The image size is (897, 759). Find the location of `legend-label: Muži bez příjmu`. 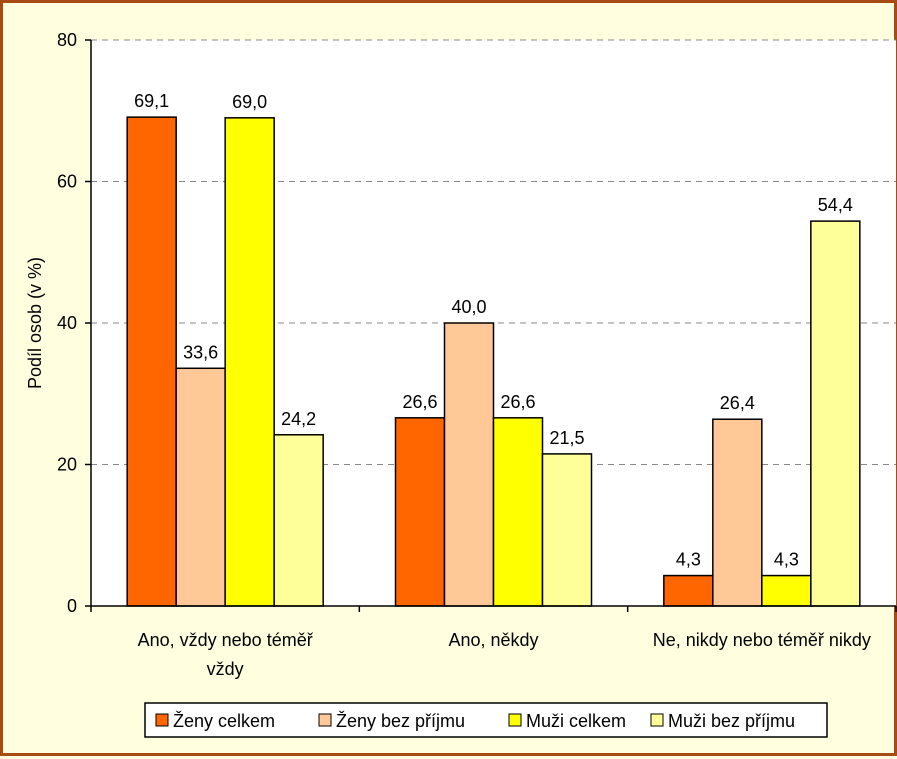

legend-label: Muži bez příjmu is located at coordinates (731, 721).